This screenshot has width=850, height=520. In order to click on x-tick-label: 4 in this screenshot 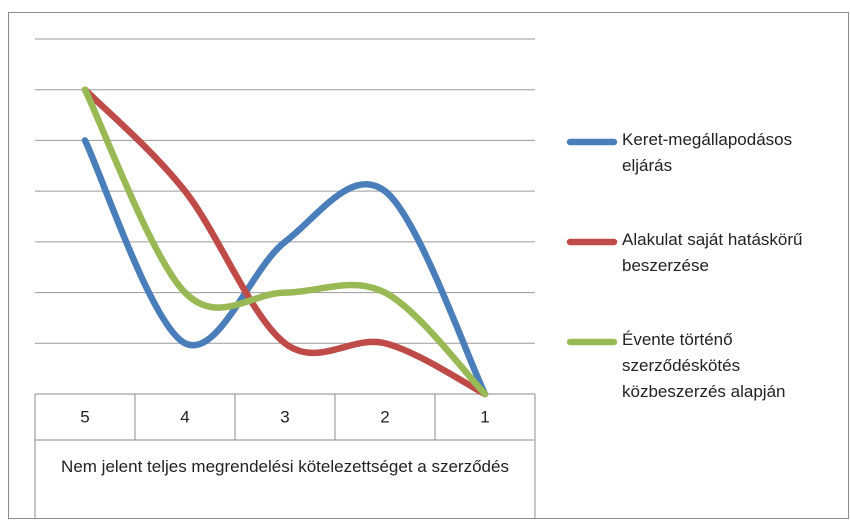, I will do `click(184, 416)`.